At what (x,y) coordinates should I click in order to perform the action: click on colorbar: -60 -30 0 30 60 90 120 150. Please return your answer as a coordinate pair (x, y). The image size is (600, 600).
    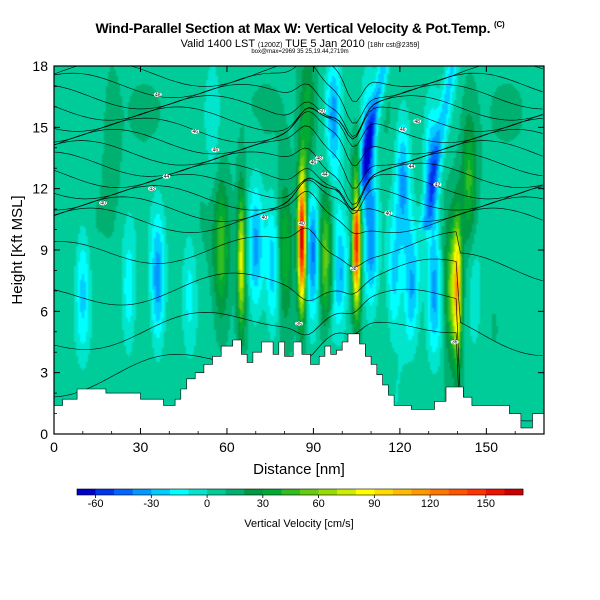
    Looking at the image, I should click on (300, 499).